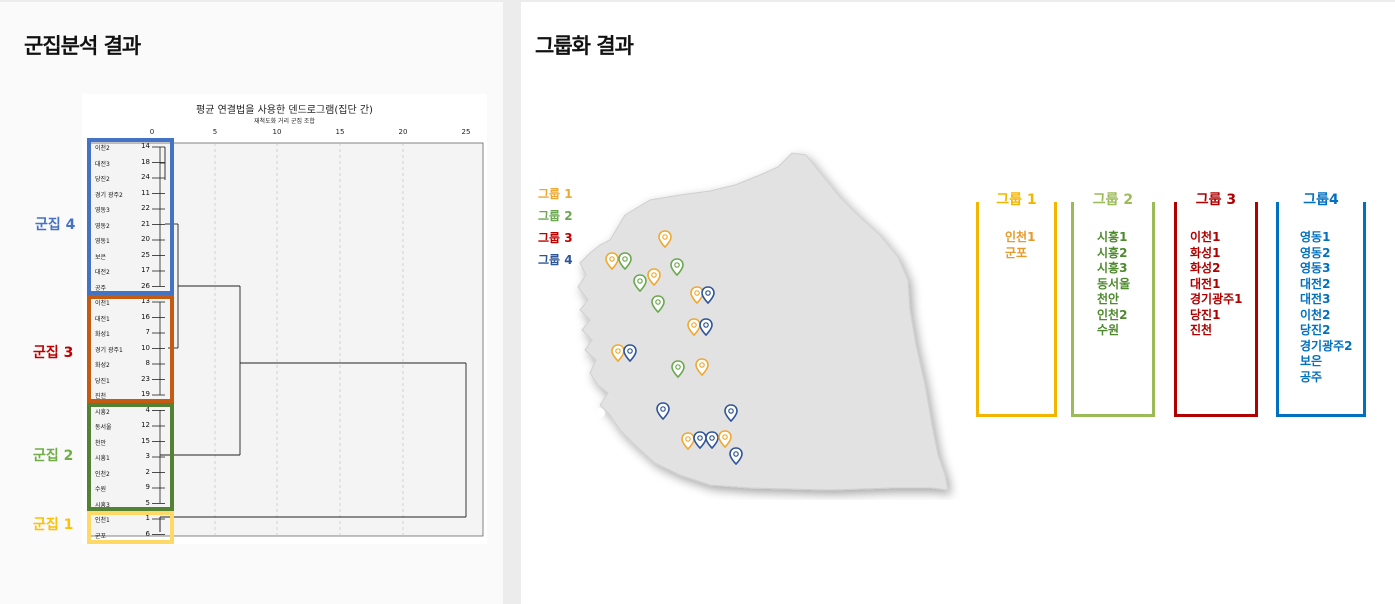 Image resolution: width=1395 pixels, height=604 pixels. What do you see at coordinates (145, 146) in the screenshot?
I see `dendrogram-leaf-index: 14` at bounding box center [145, 146].